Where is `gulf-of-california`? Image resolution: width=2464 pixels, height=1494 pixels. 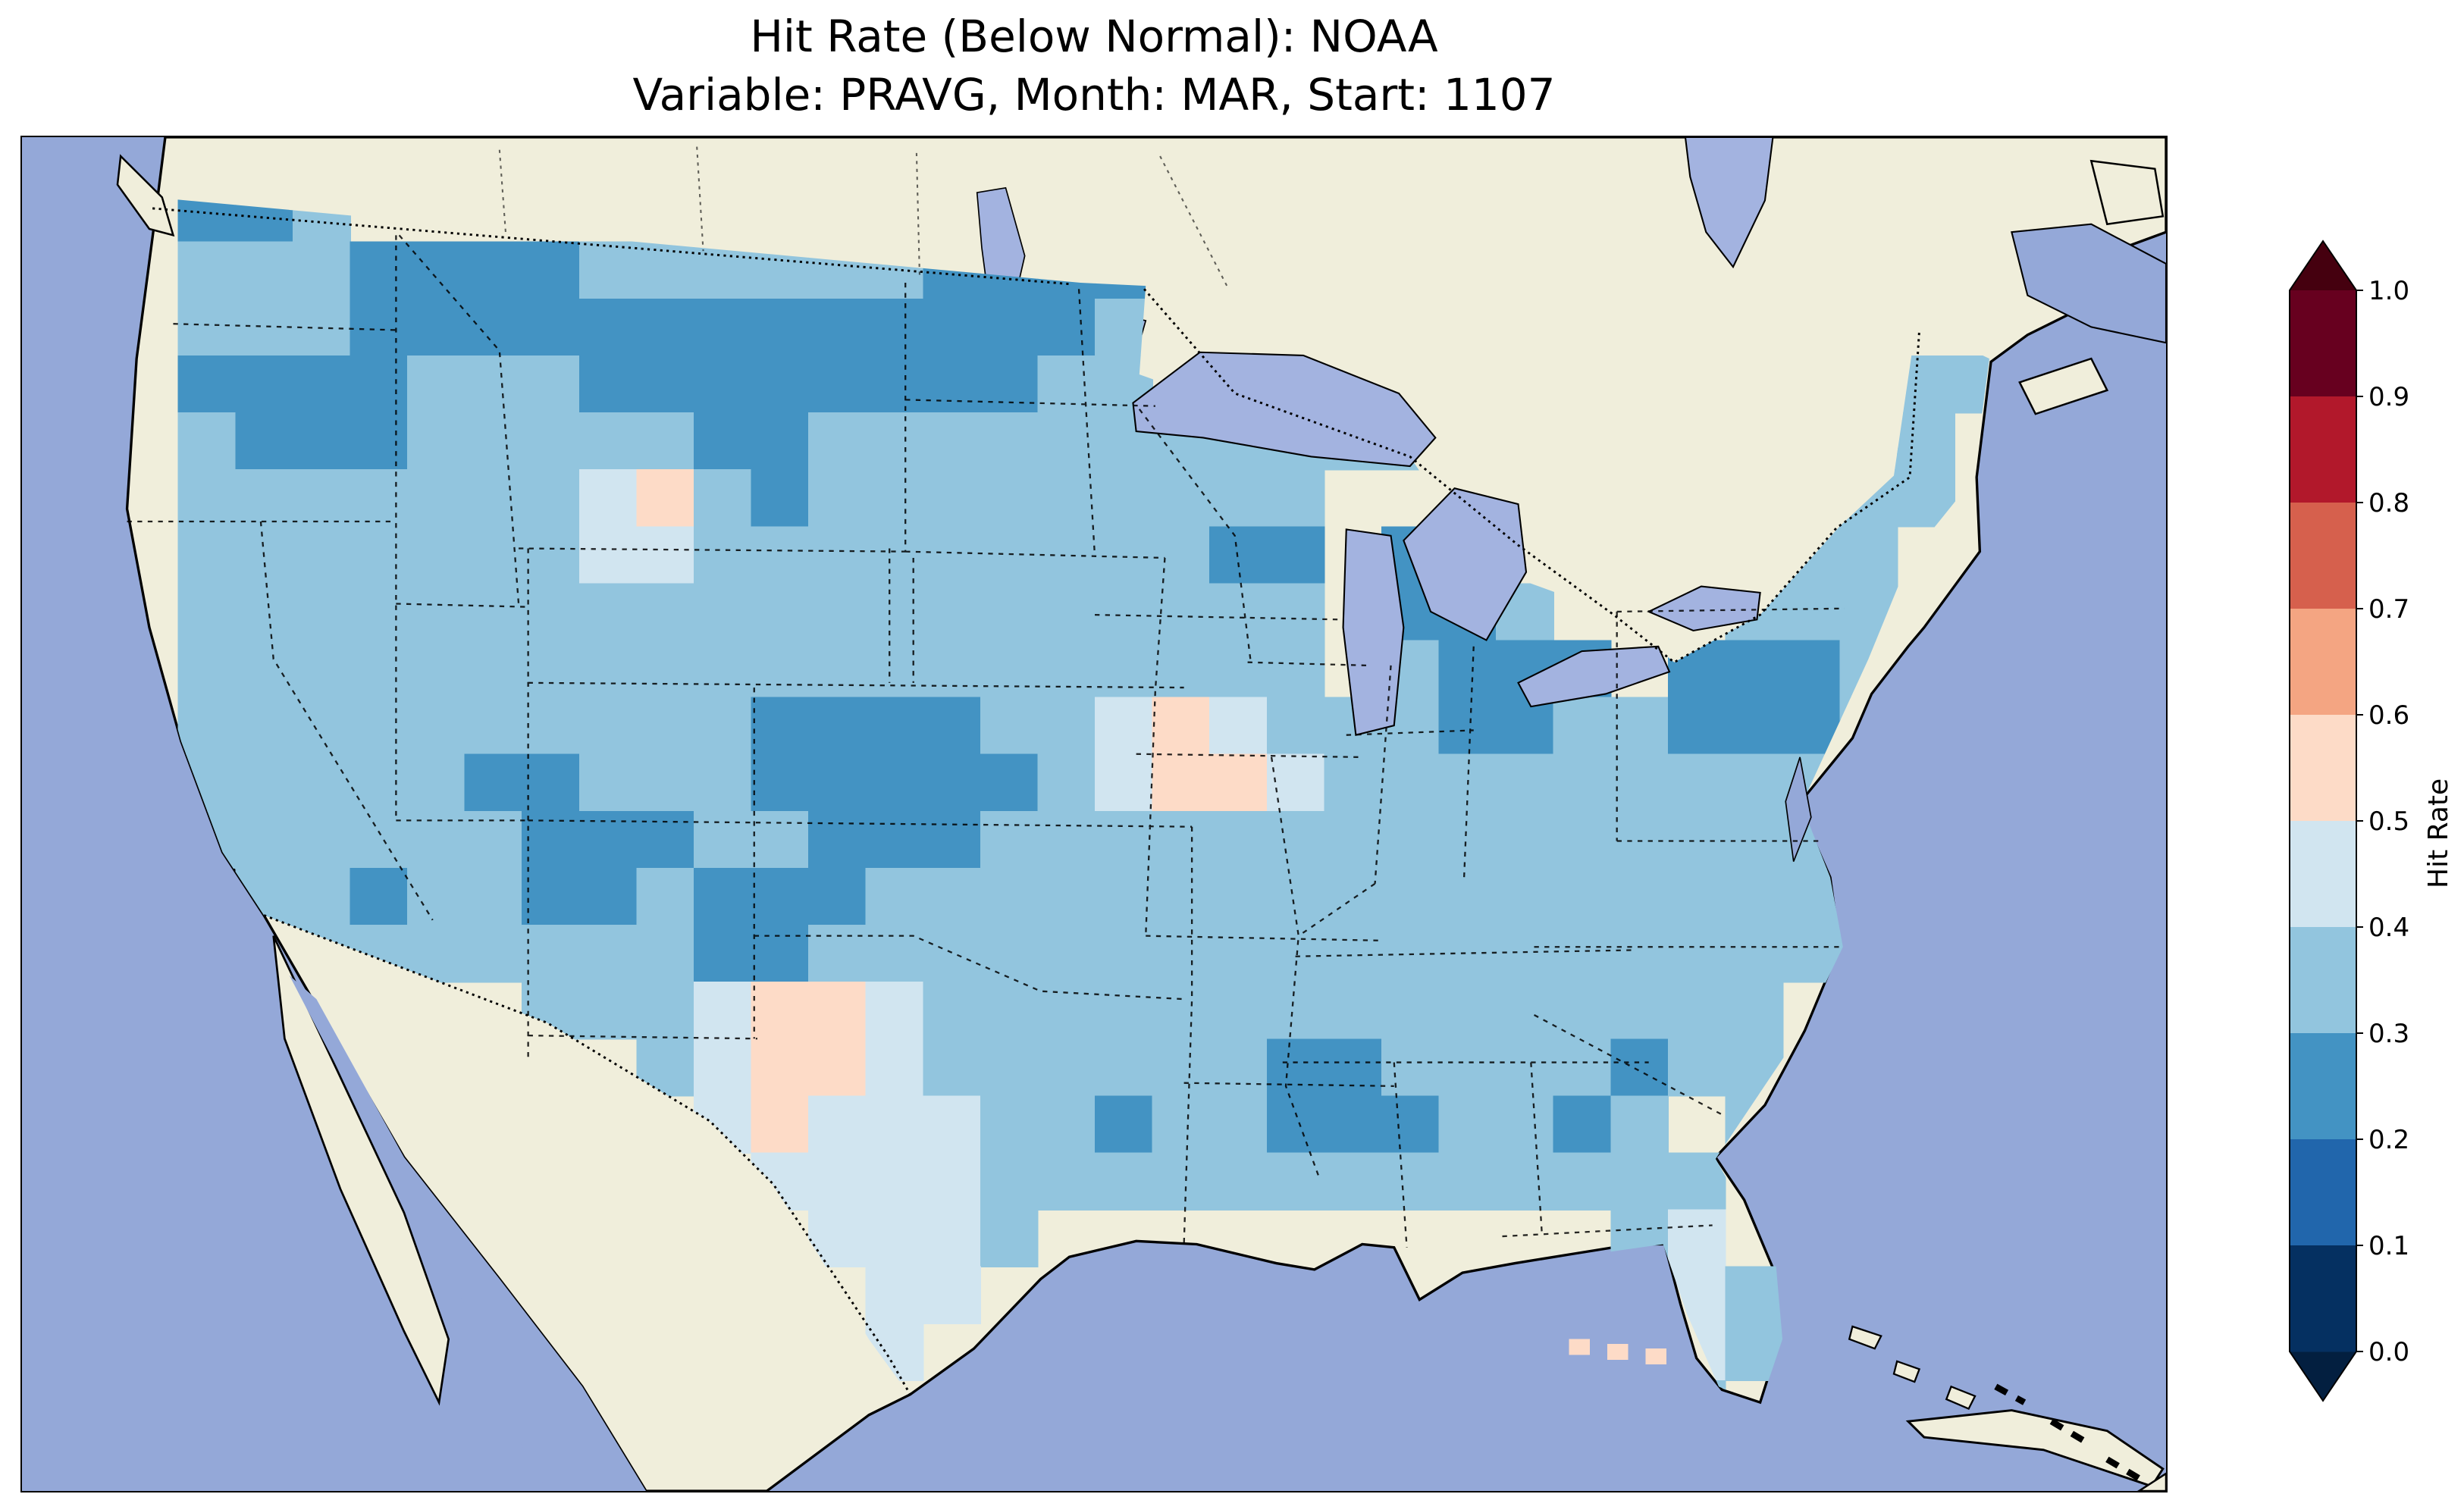 gulf-of-california is located at coordinates (468, 1233).